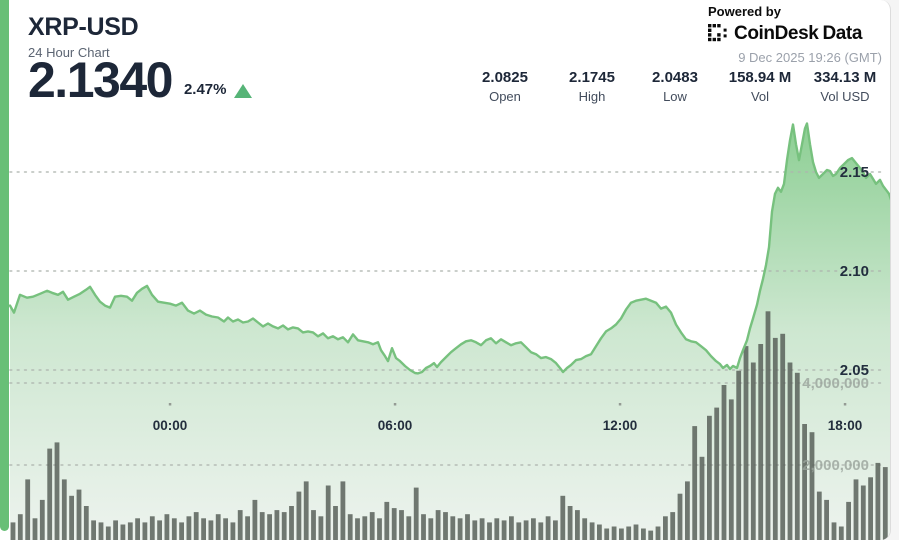 The width and height of the screenshot is (899, 540). I want to click on stat-high: 2.1745 High, so click(592, 86).